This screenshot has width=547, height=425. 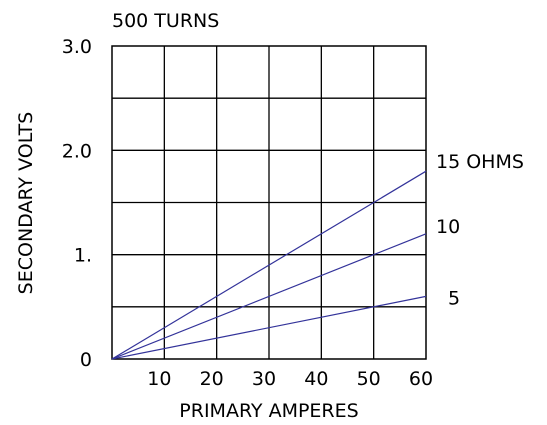 I want to click on x-tick-label: 30, so click(x=264, y=379).